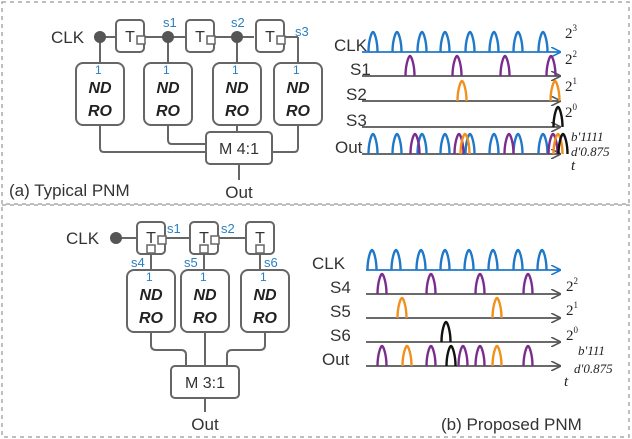 The image size is (632, 439). I want to click on s3-pulse, so click(558, 116).